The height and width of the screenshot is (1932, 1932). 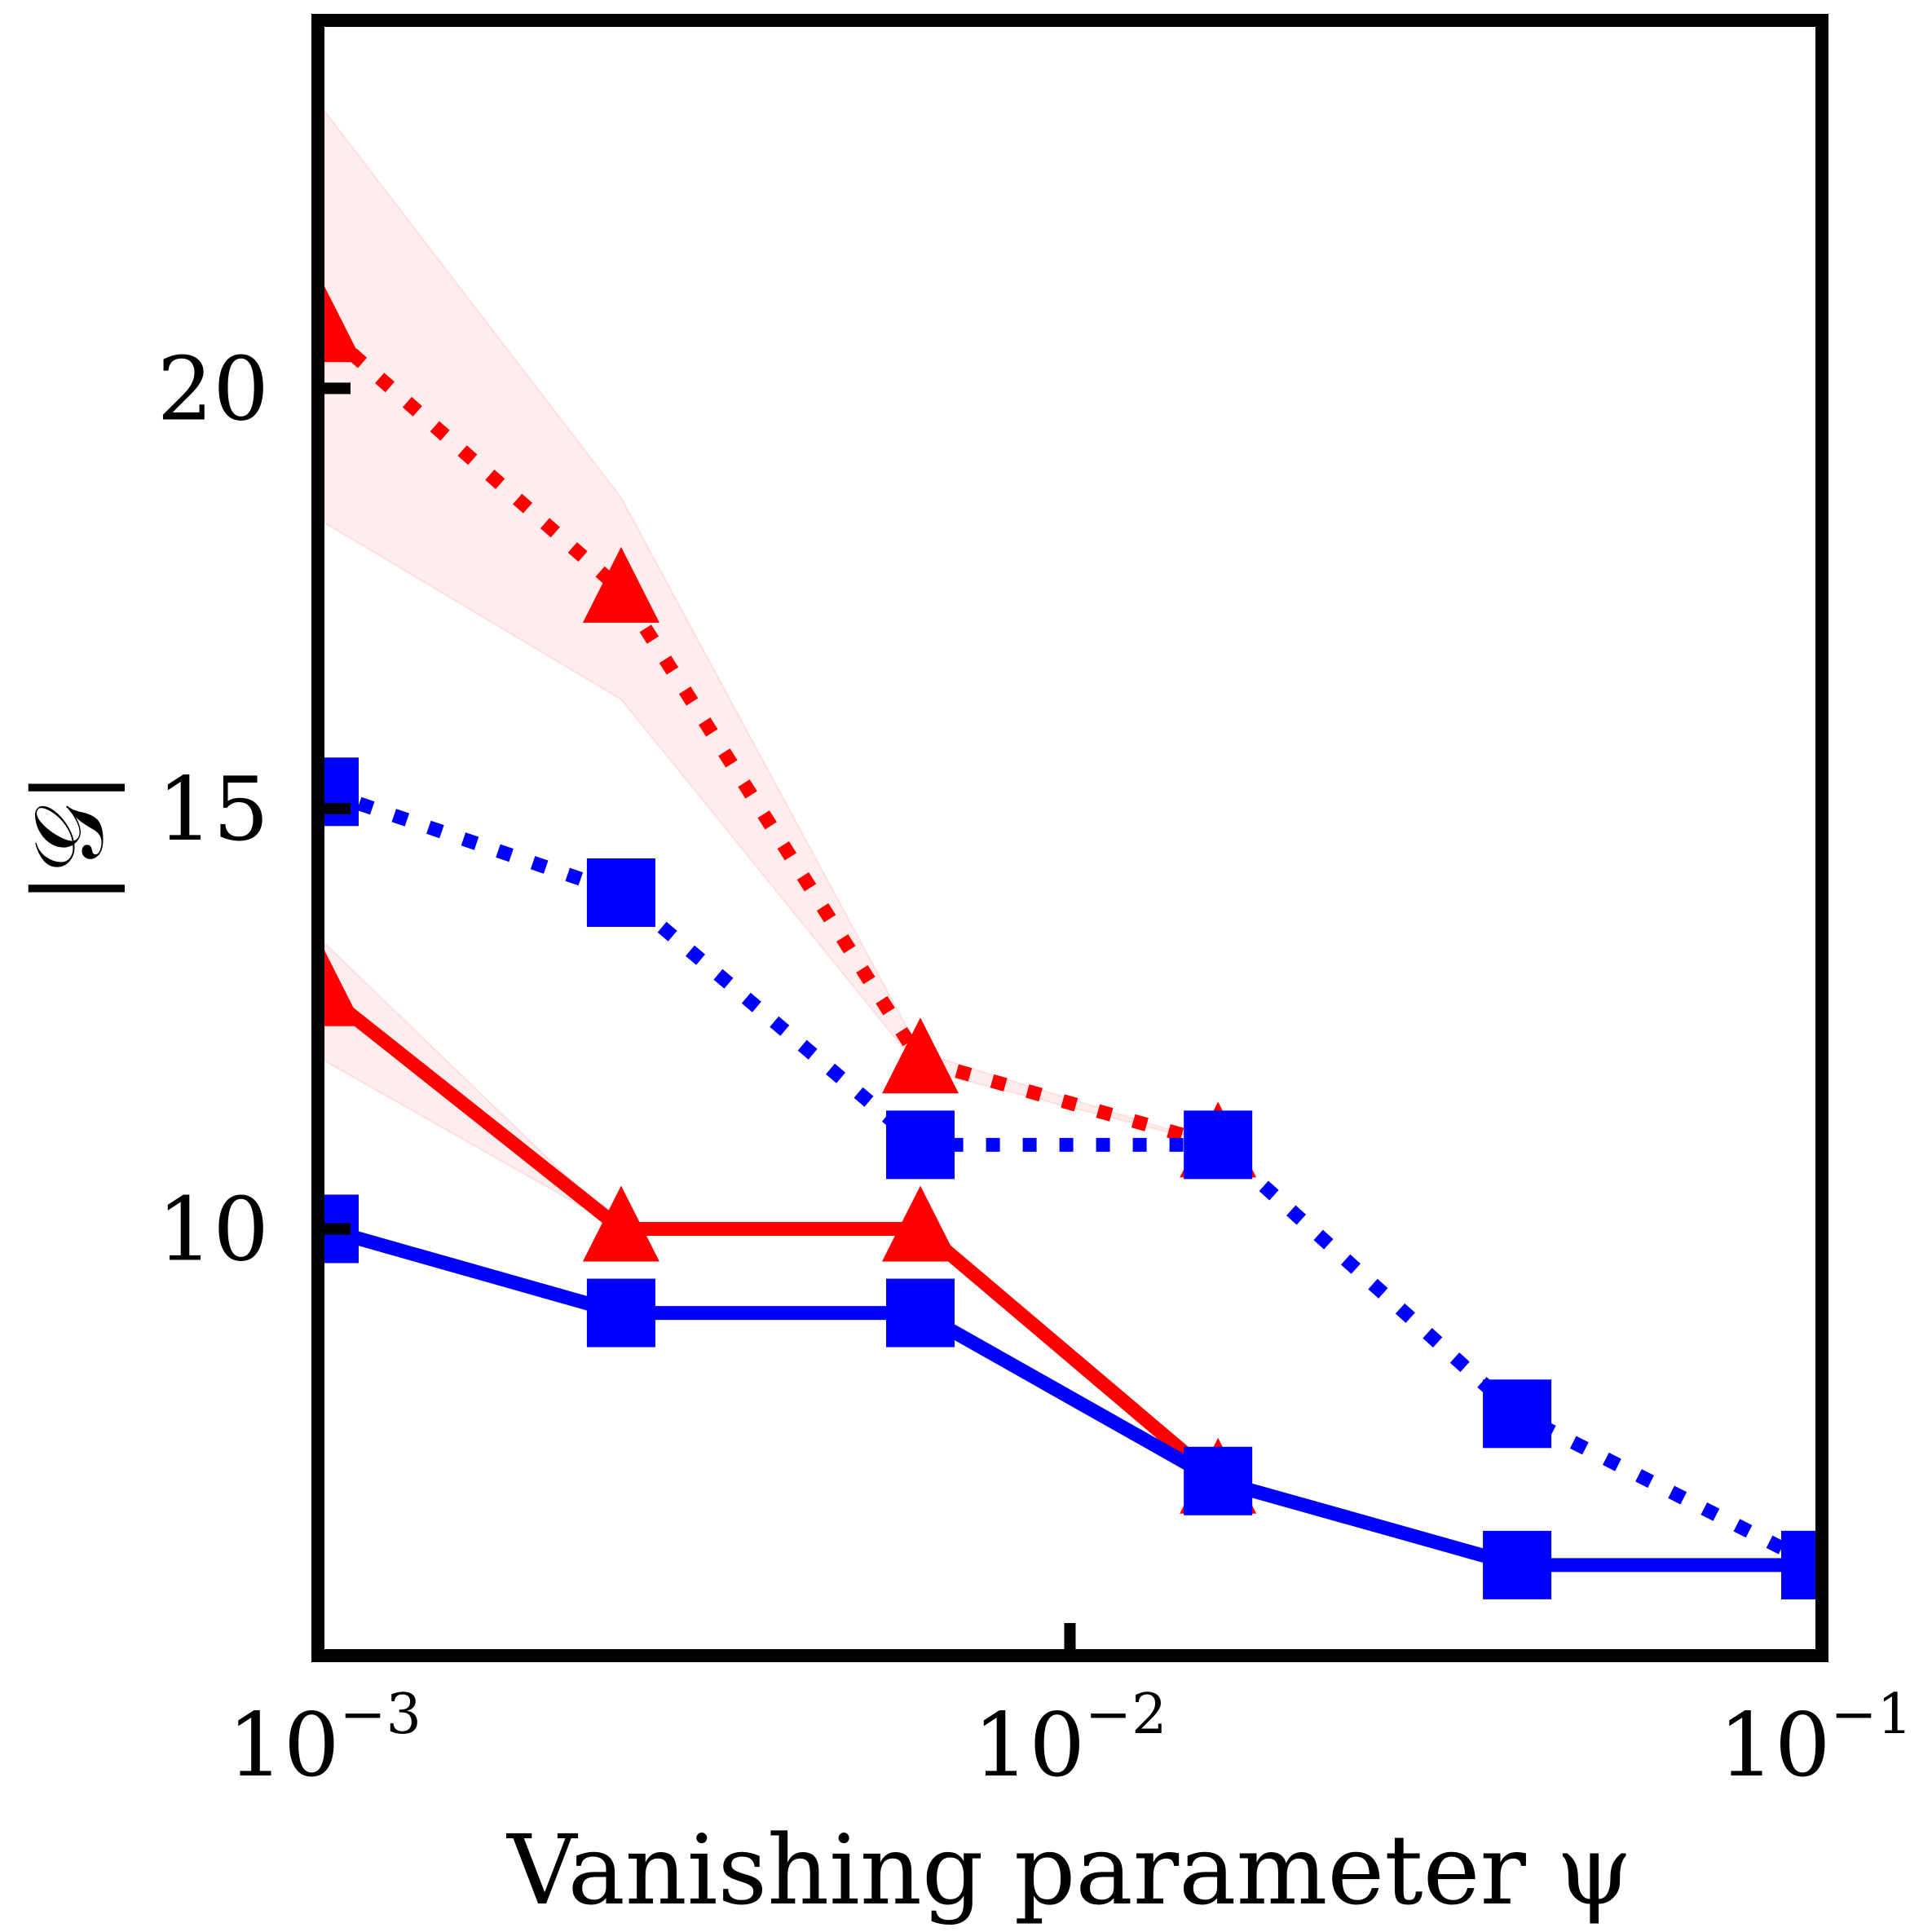 What do you see at coordinates (1871, 1715) in the screenshot?
I see `x-tick-exponent-2: −1` at bounding box center [1871, 1715].